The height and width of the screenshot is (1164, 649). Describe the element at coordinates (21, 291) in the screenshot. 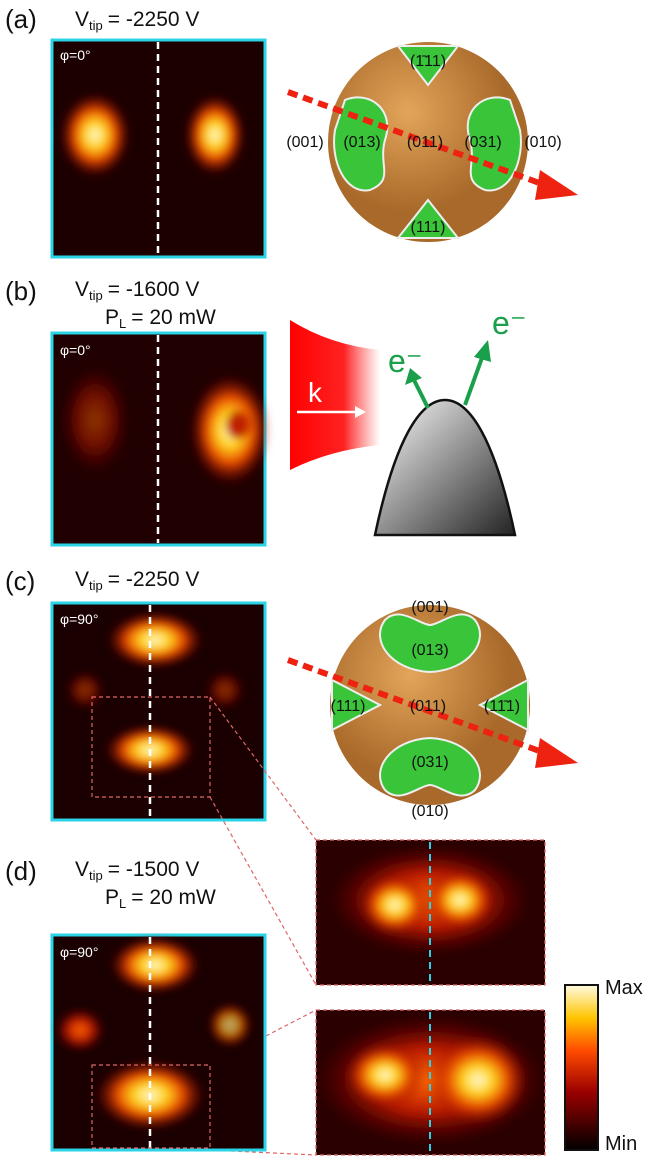

I see `panel-label: (b)` at that location.